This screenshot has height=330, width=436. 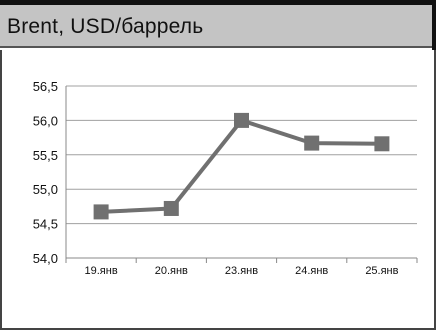 What do you see at coordinates (101, 271) in the screenshot?
I see `x-tick-label: 19.янв` at bounding box center [101, 271].